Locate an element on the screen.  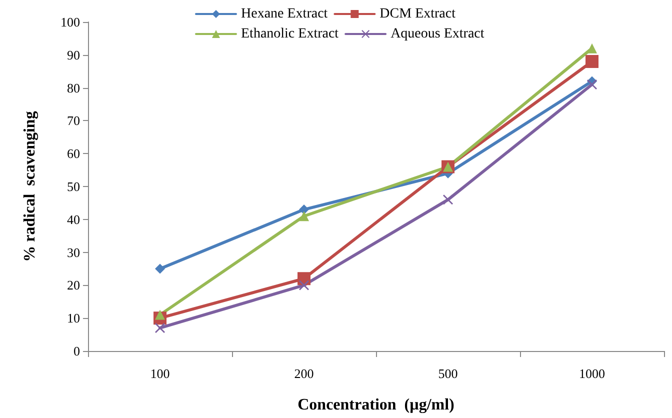
x-tick-label: 200 is located at coordinates (304, 373).